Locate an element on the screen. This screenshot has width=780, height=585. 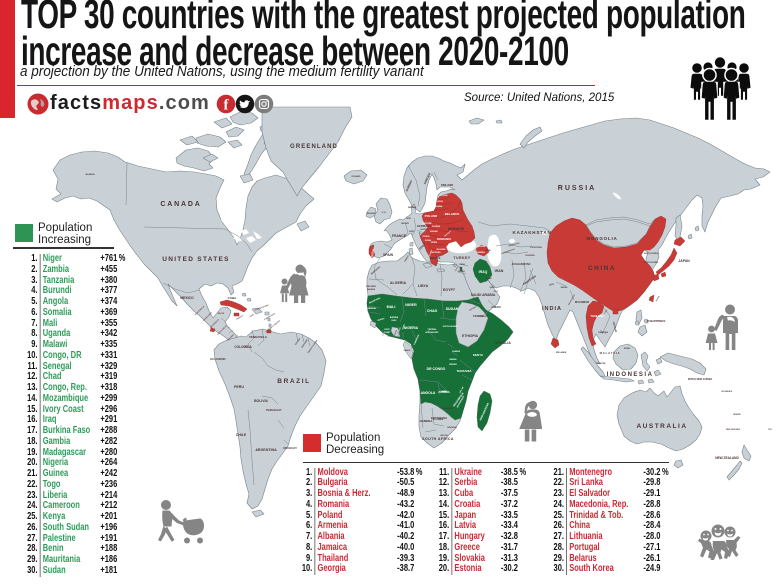
svg-text: CENTRAL is located at coordinates (432, 329).